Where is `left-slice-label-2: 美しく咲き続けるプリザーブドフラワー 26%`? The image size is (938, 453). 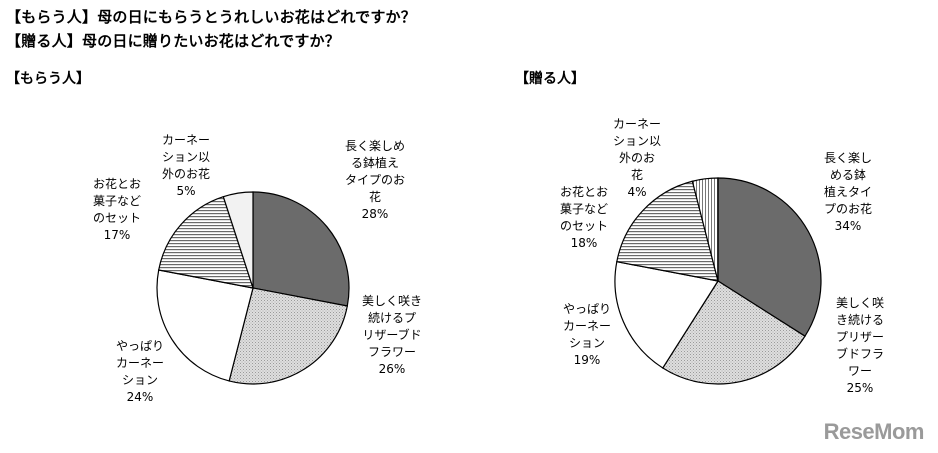
left-slice-label-2: 美しく咲き続けるプリザーブドフラワー 26% is located at coordinates (392, 334).